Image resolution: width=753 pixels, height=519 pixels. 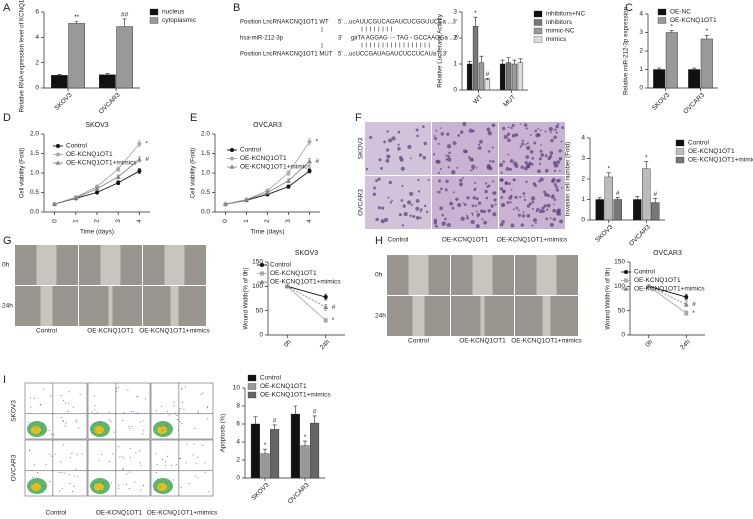 What do you see at coordinates (546, 275) in the screenshot?
I see `wound-gap` at bounding box center [546, 275].